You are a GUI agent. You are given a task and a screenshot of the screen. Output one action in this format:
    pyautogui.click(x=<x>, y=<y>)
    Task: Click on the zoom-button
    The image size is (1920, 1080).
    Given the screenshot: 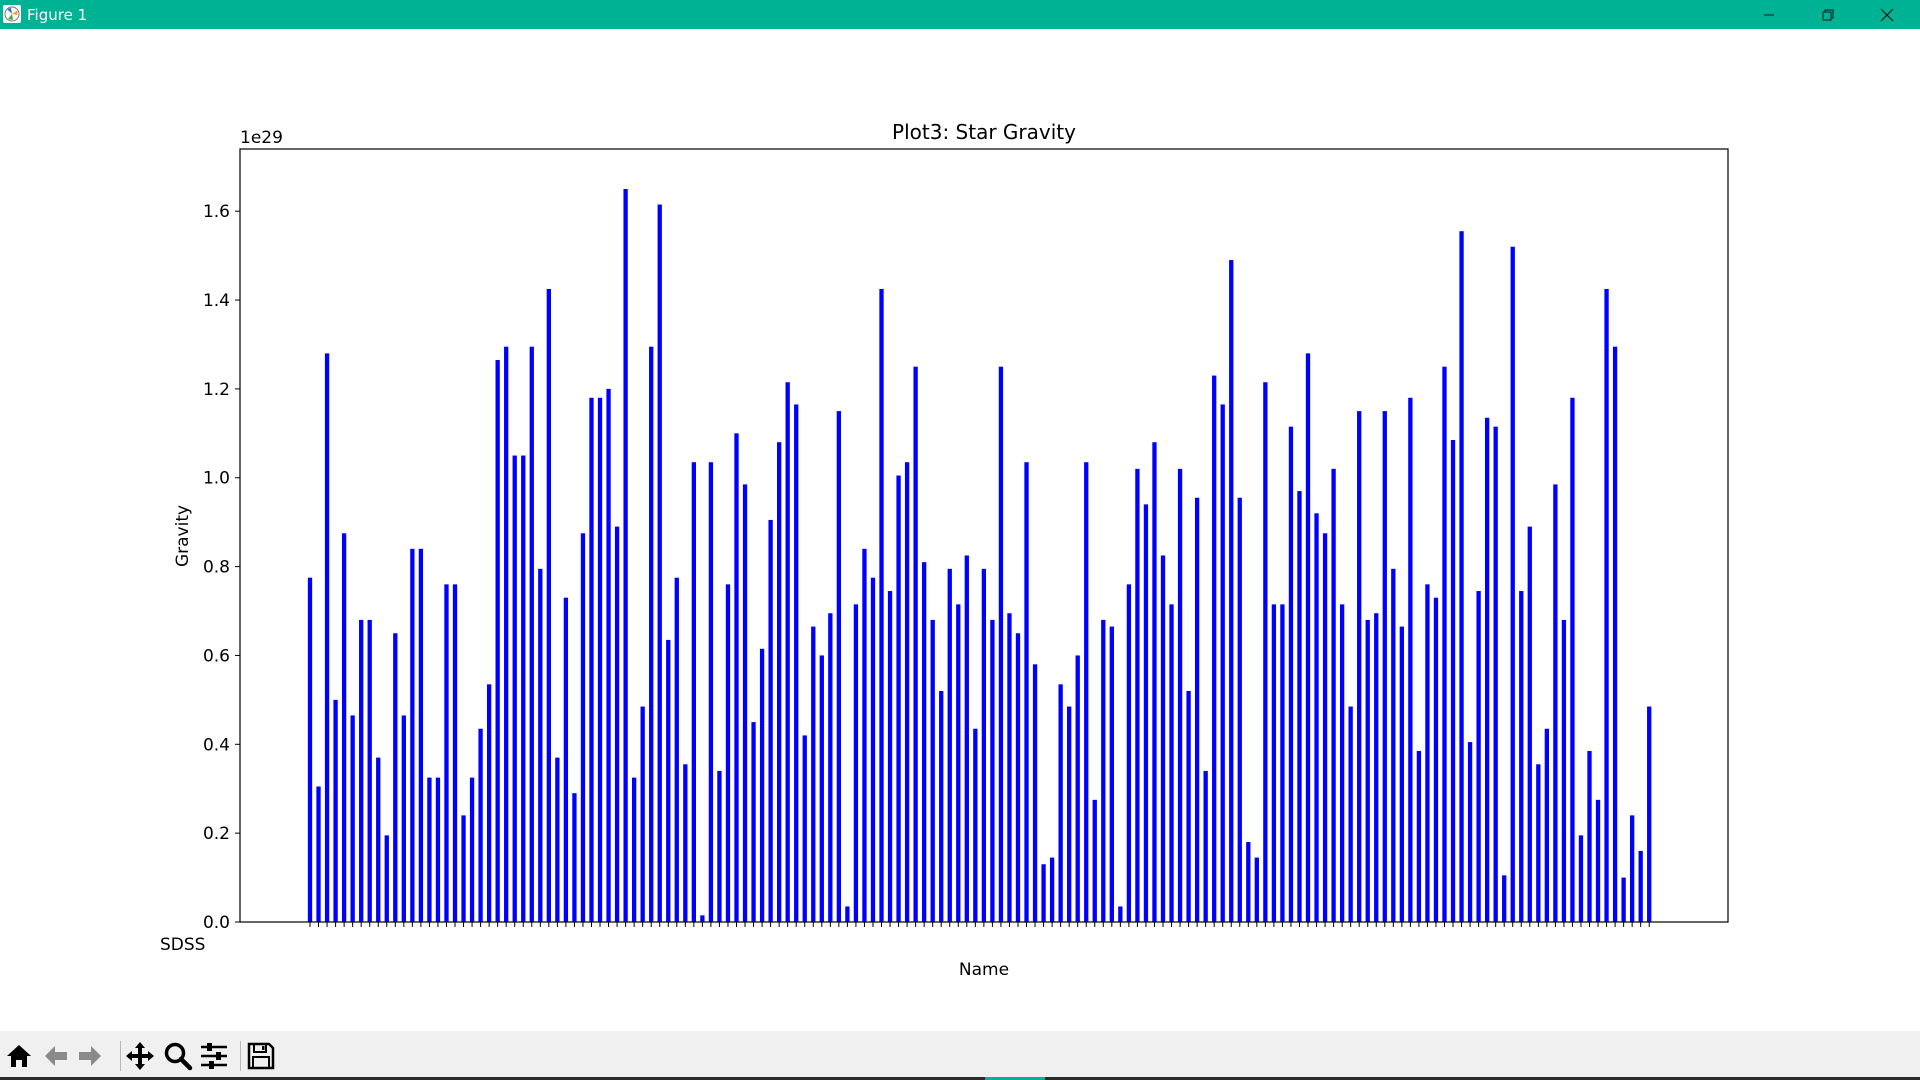 What is the action you would take?
    pyautogui.click(x=178, y=1056)
    